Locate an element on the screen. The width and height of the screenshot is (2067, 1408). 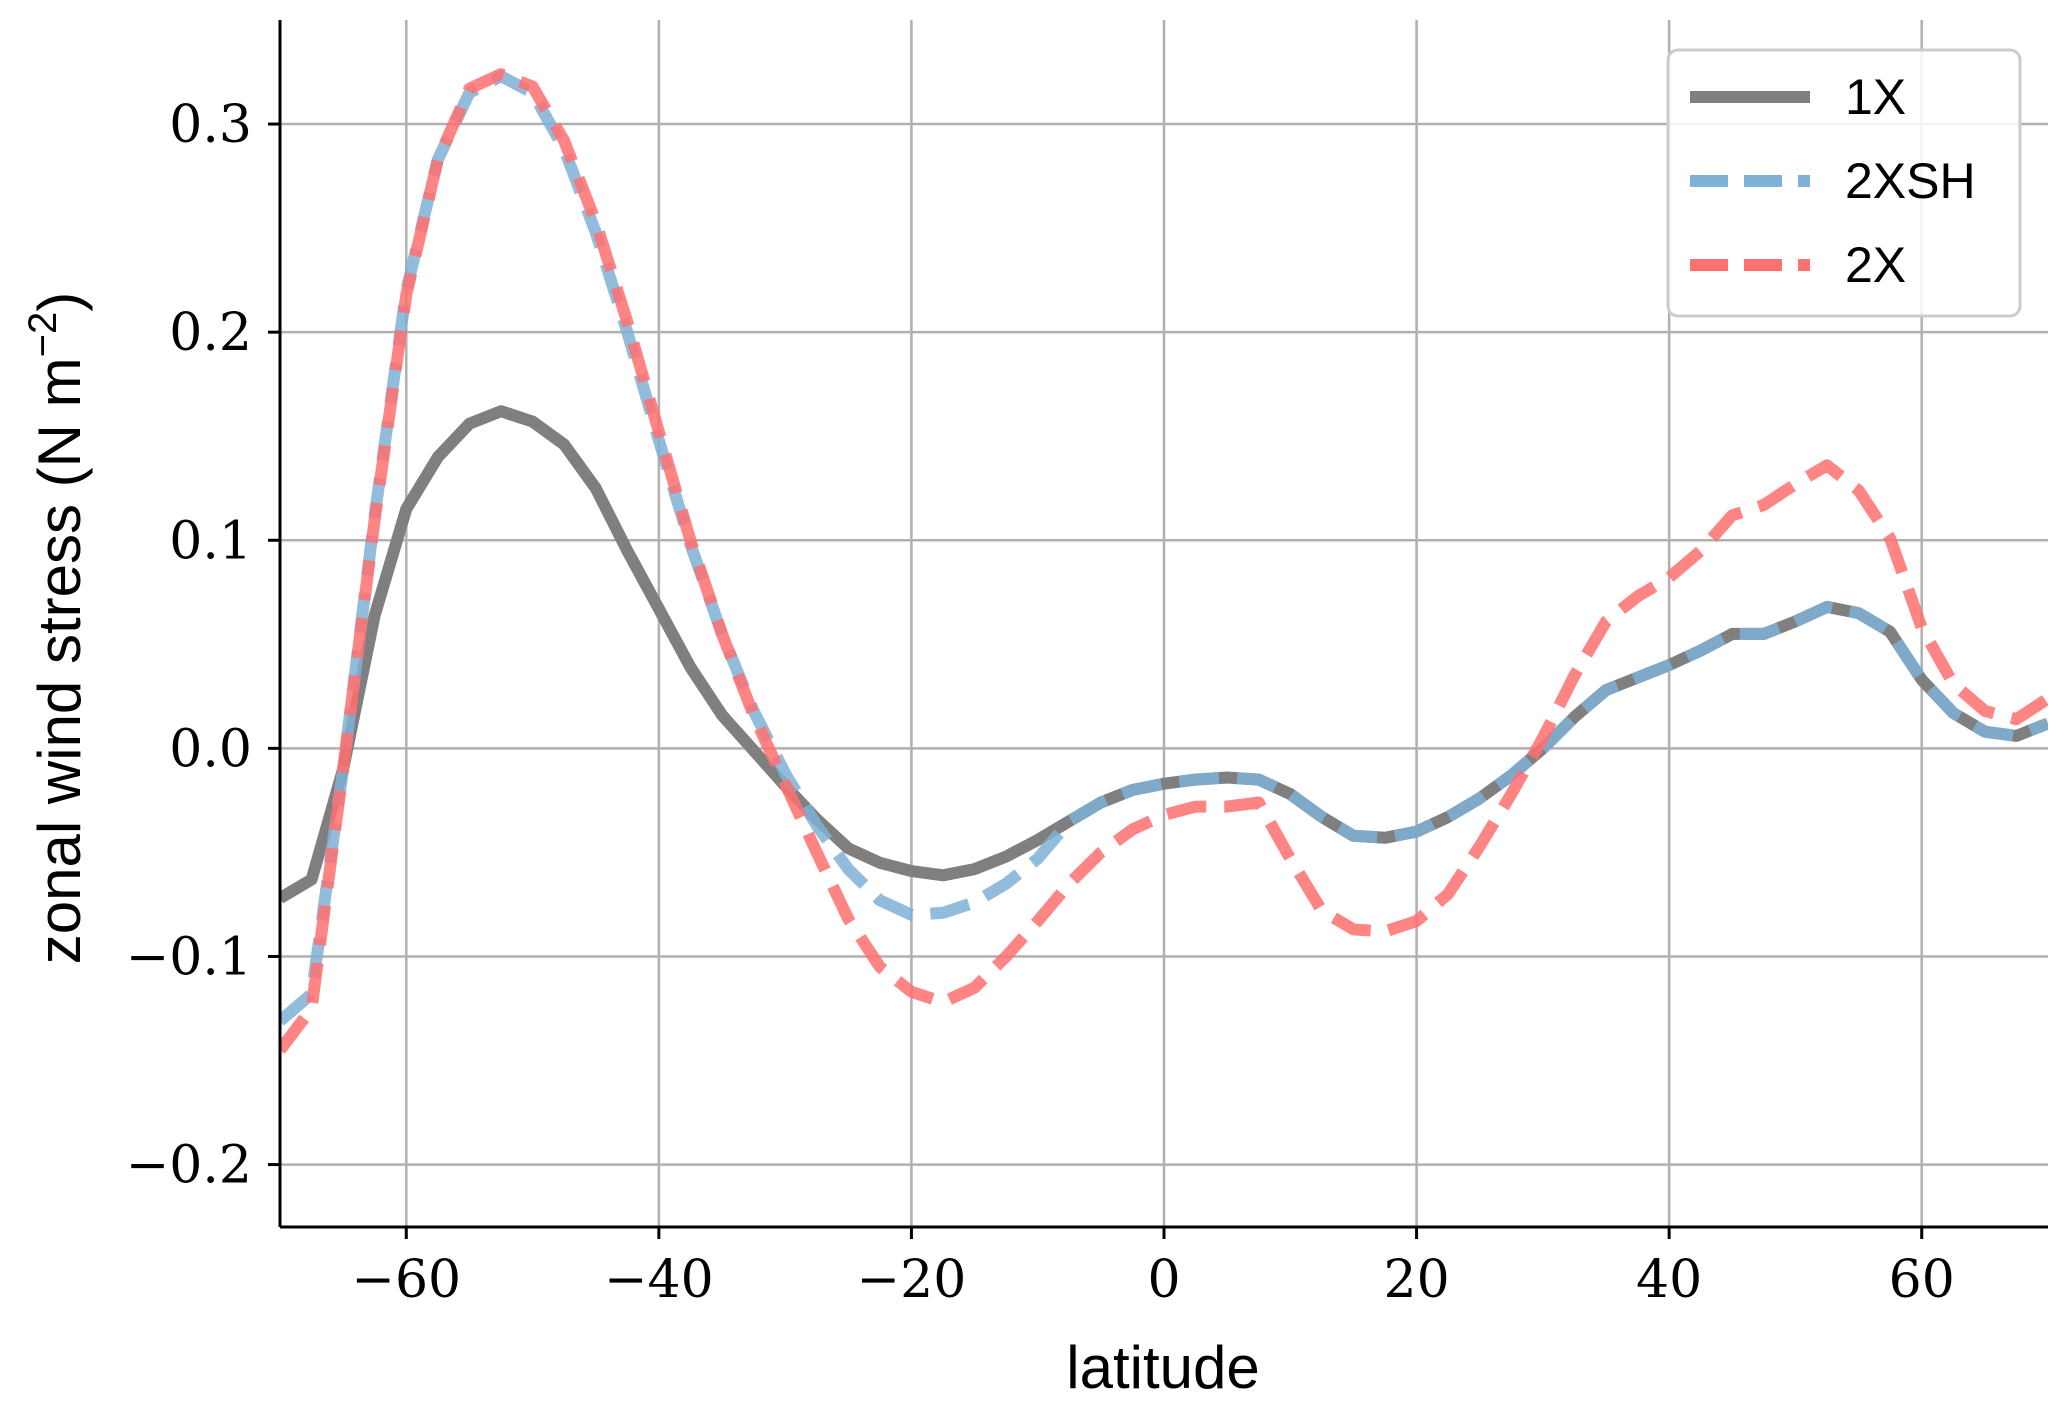
svg-text: zonal wind stress (N m−2) is located at coordinates (57, 628).